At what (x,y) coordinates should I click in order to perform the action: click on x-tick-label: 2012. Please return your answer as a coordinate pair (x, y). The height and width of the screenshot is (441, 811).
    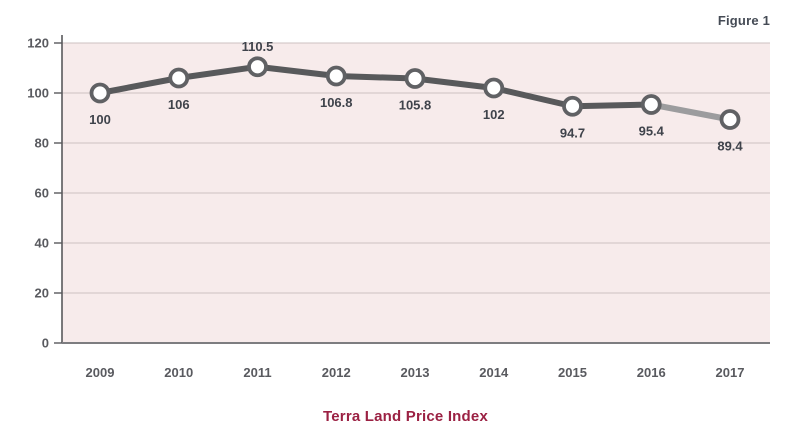
    Looking at the image, I should click on (336, 372).